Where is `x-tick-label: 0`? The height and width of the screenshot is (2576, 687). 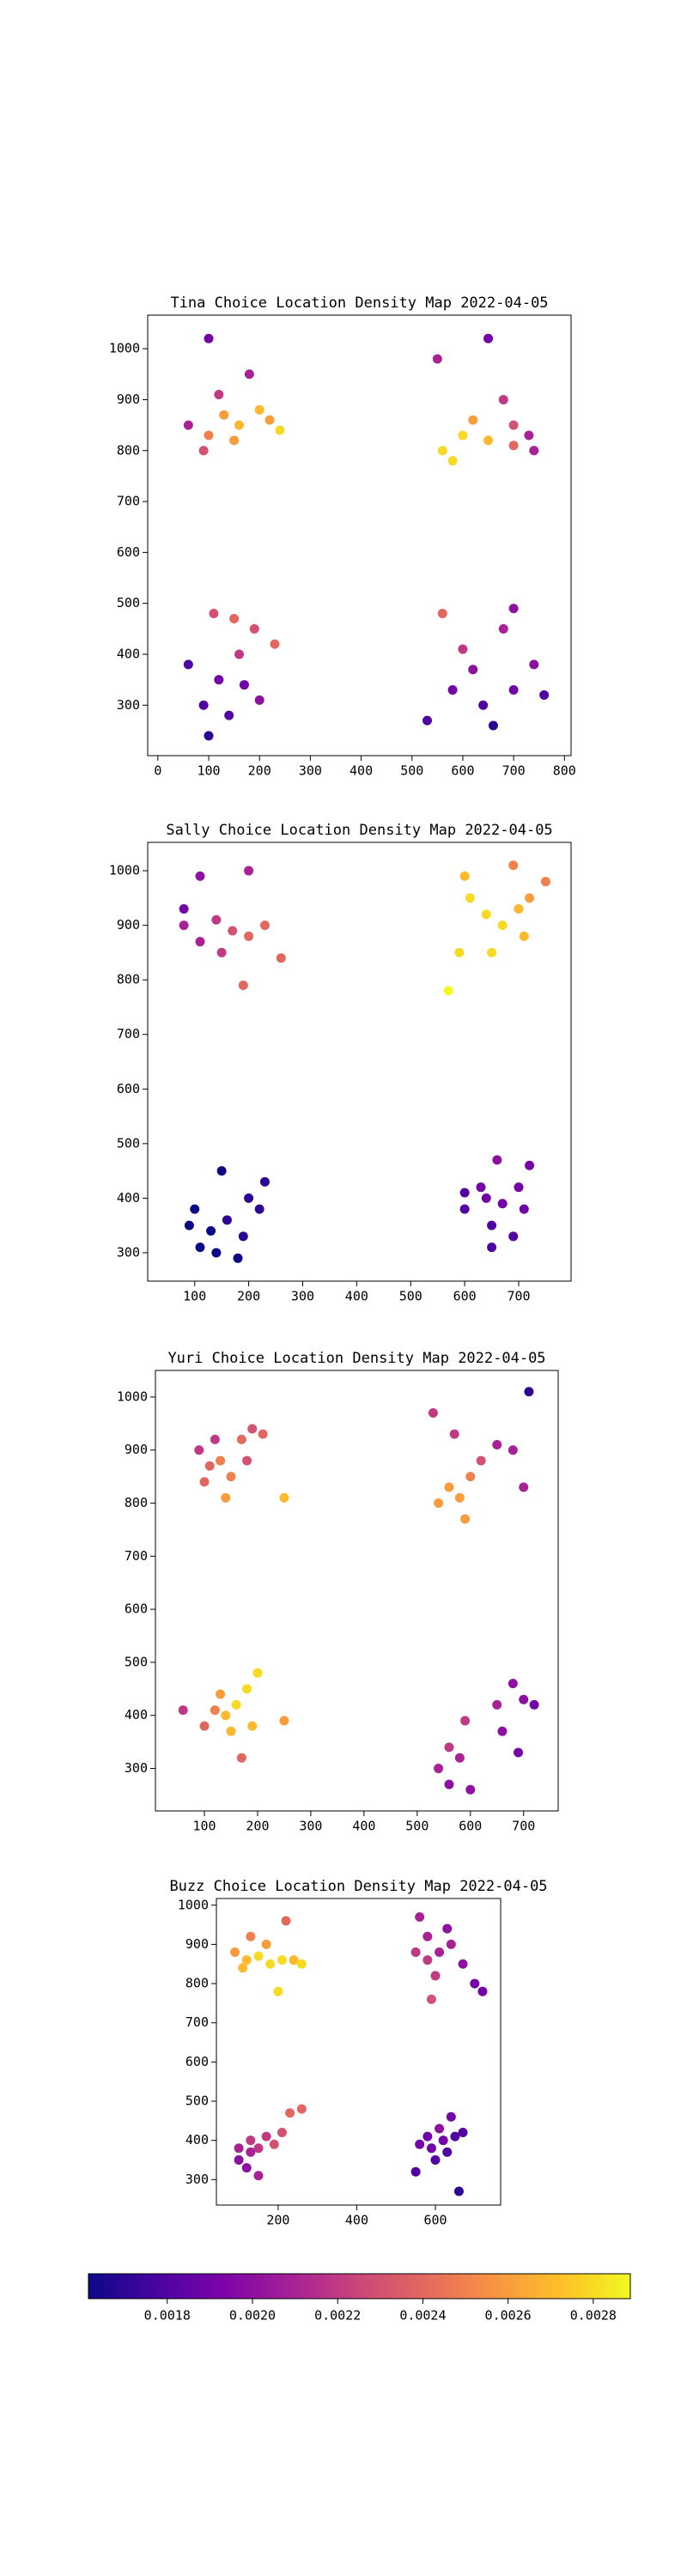
x-tick-label: 0 is located at coordinates (157, 771).